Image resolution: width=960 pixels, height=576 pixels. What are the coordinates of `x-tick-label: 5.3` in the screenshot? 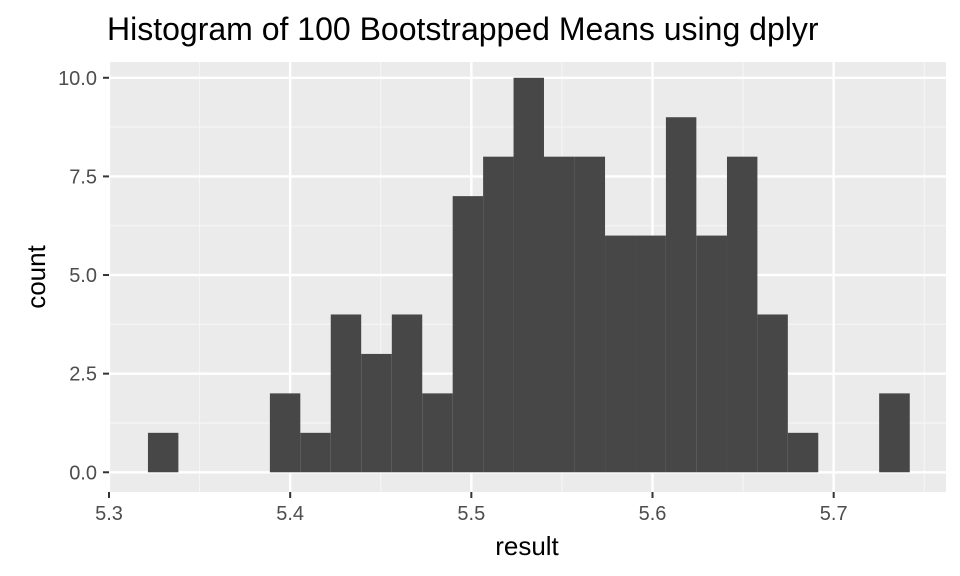 It's located at (109, 514).